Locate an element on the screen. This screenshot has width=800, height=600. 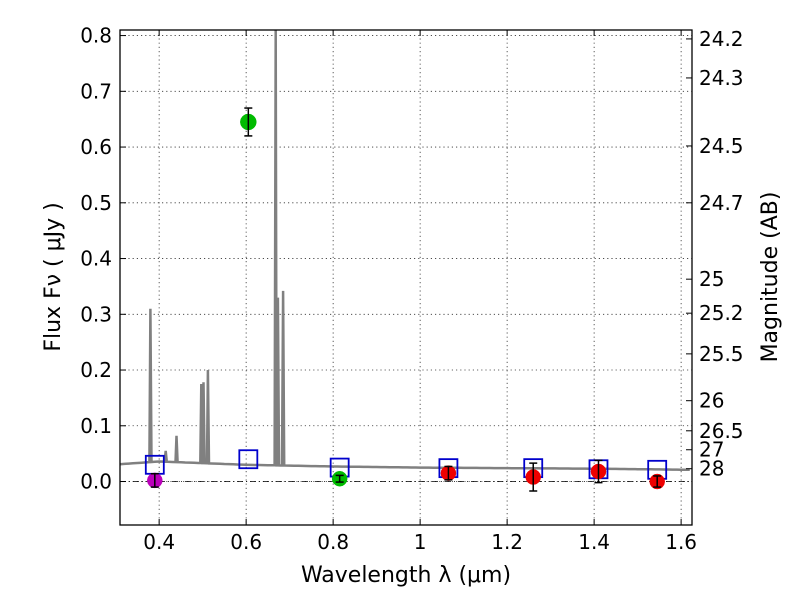
y-tick-label: 0.1 is located at coordinates (96, 426).